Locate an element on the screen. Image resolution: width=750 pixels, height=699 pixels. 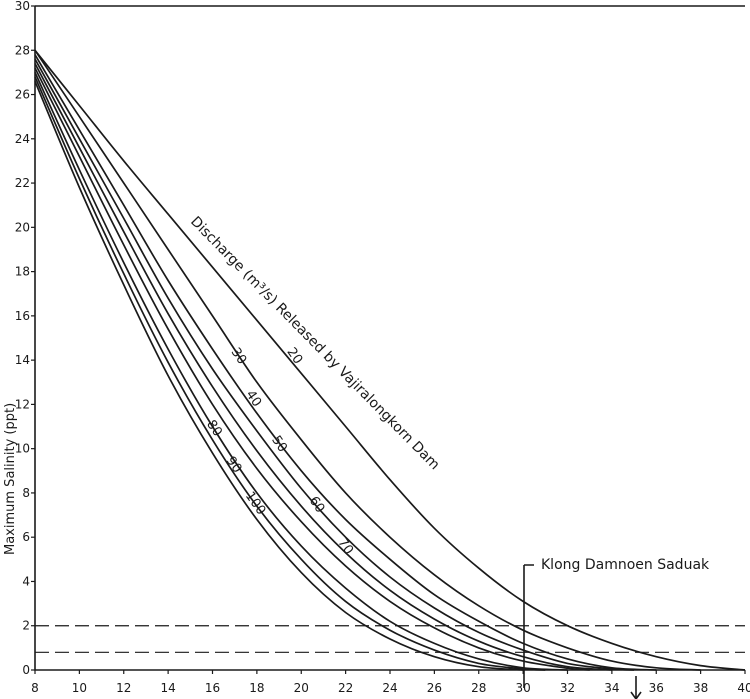
reference-lines is located at coordinates (390, 639).